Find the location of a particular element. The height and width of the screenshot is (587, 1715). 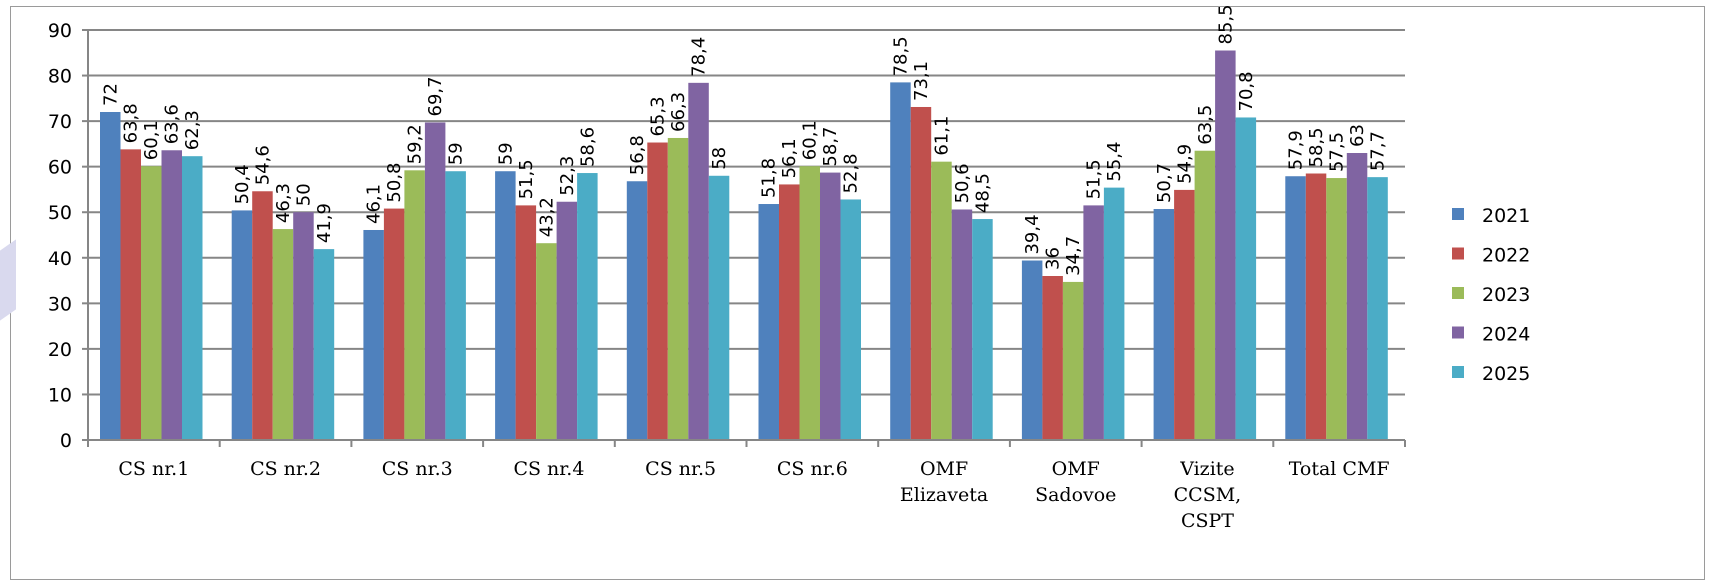

data-label: 62,3 is located at coordinates (192, 130).